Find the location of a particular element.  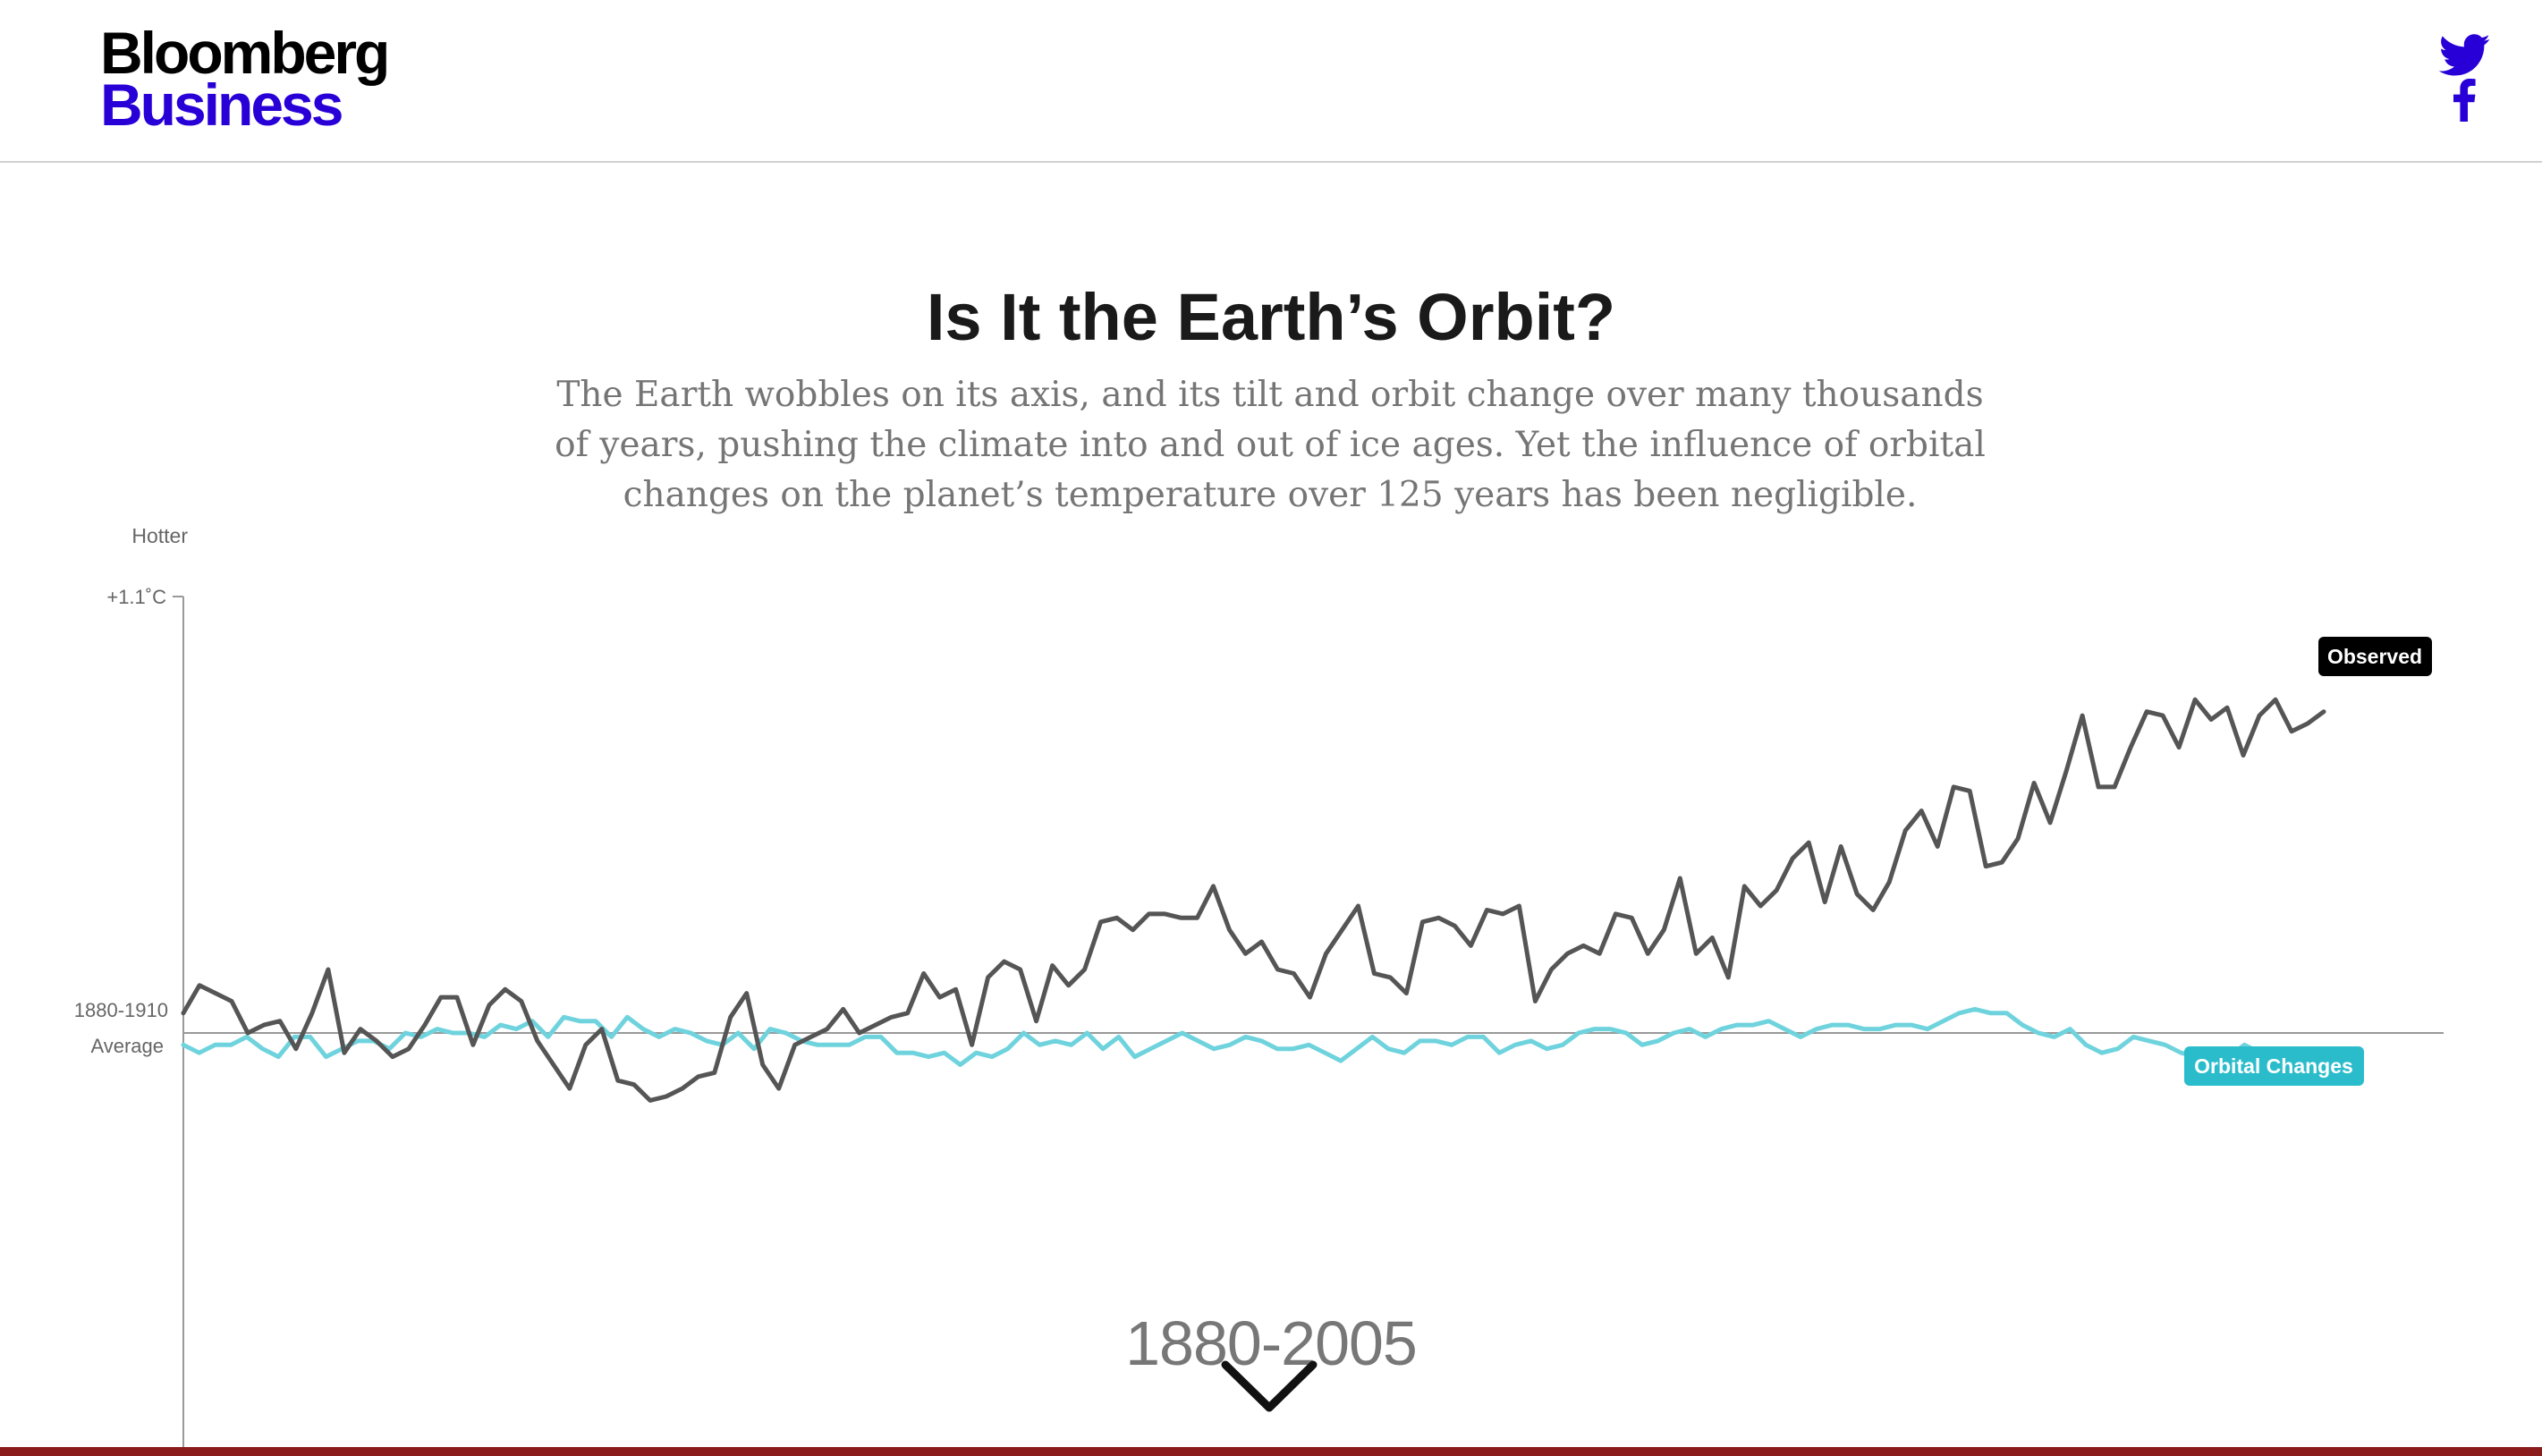

social-links is located at coordinates (2465, 78).